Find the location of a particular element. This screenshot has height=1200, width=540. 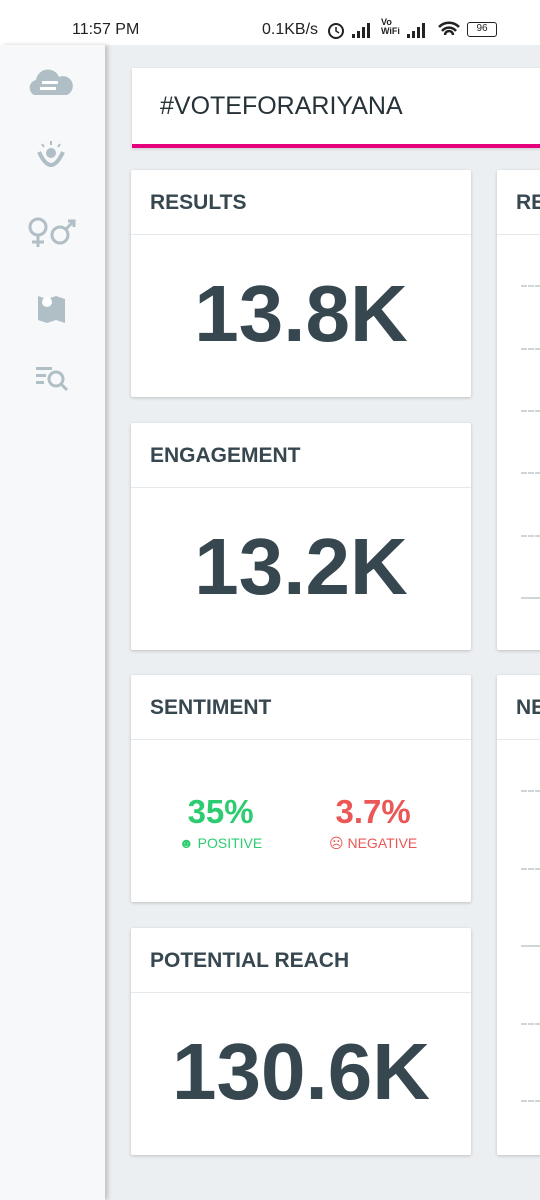

search-box: #VOTEFORARIYANA is located at coordinates (336, 108).